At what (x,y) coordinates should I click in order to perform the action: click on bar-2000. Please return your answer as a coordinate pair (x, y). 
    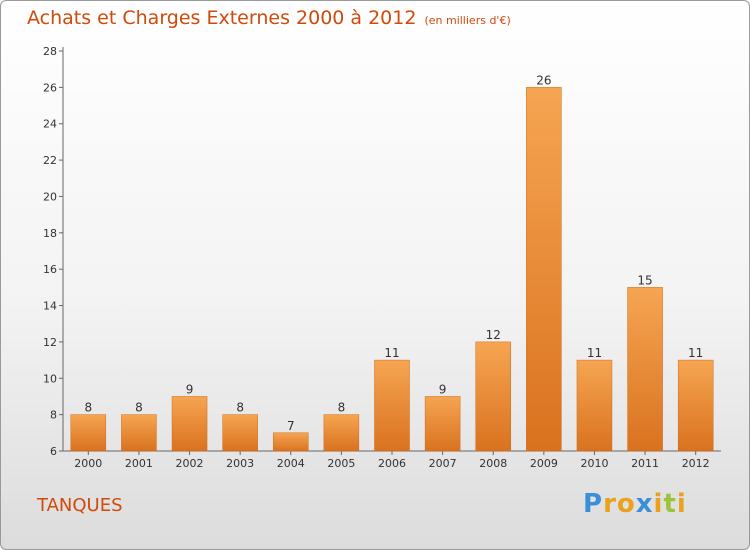
    Looking at the image, I should click on (88, 433).